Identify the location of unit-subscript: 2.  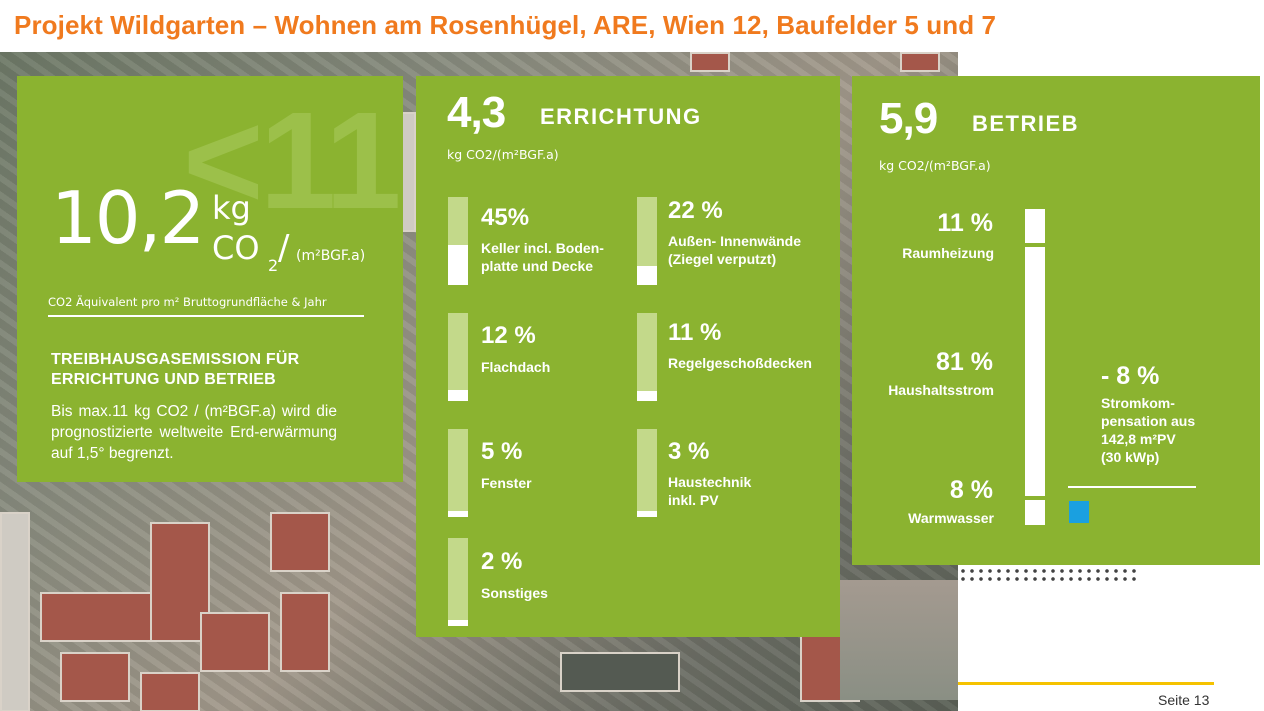
(273, 265).